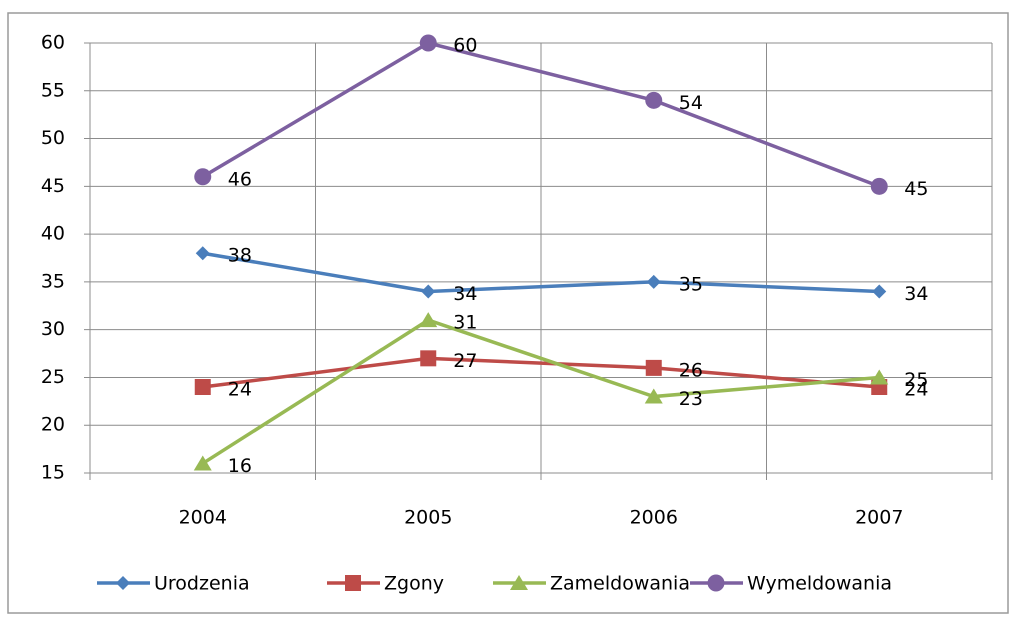 Image resolution: width=1012 pixels, height=617 pixels. What do you see at coordinates (202, 584) in the screenshot?
I see `legend-label: Urodzenia` at bounding box center [202, 584].